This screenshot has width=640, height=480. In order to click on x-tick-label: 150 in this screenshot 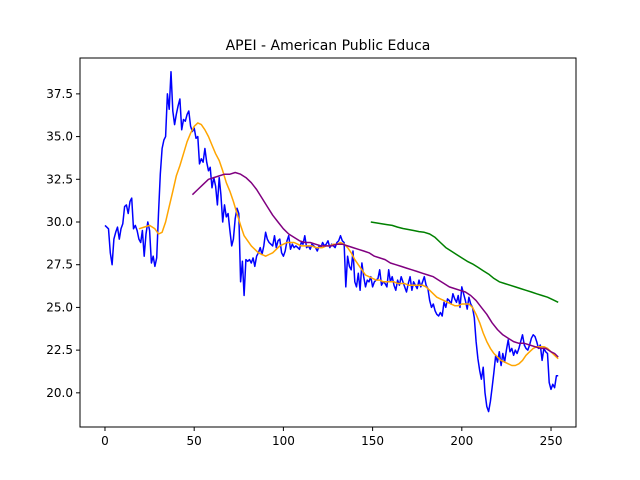, I will do `click(372, 441)`.